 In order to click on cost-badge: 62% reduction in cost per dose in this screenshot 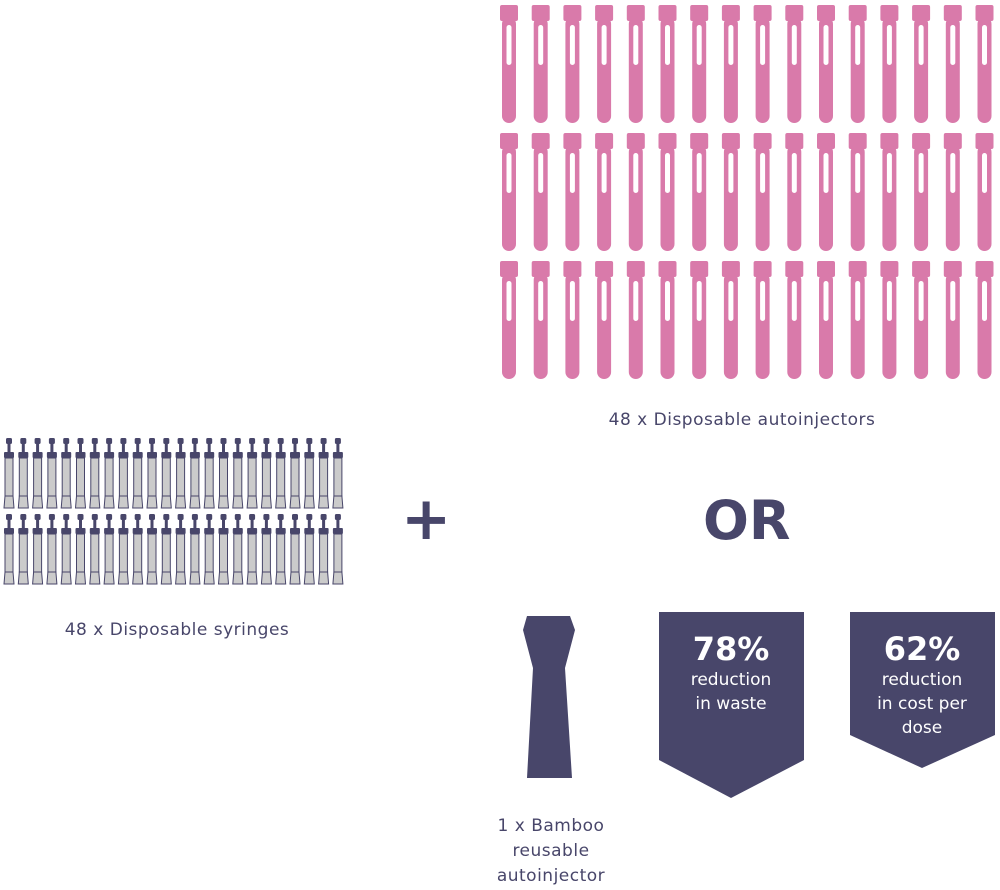, I will do `click(922, 685)`.